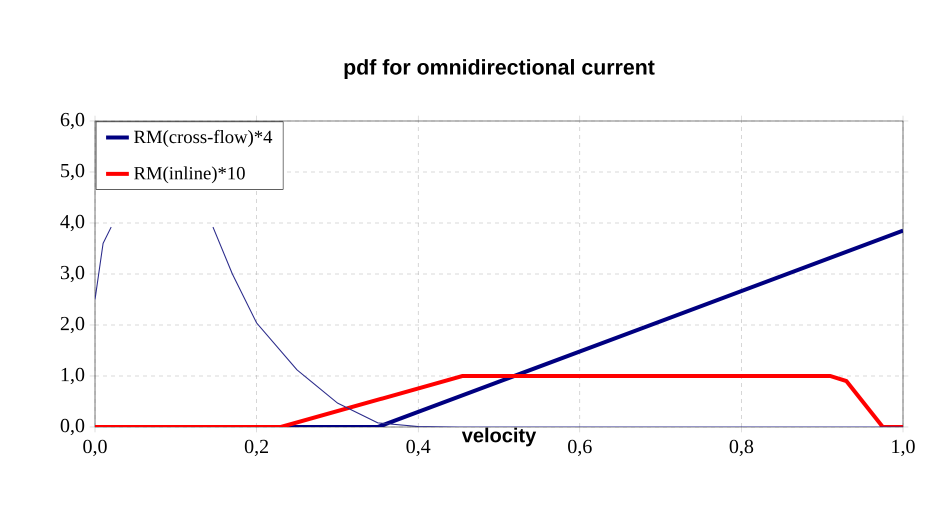  Describe the element at coordinates (203, 138) in the screenshot. I see `legend-label: RM(cross-flow)*4` at that location.